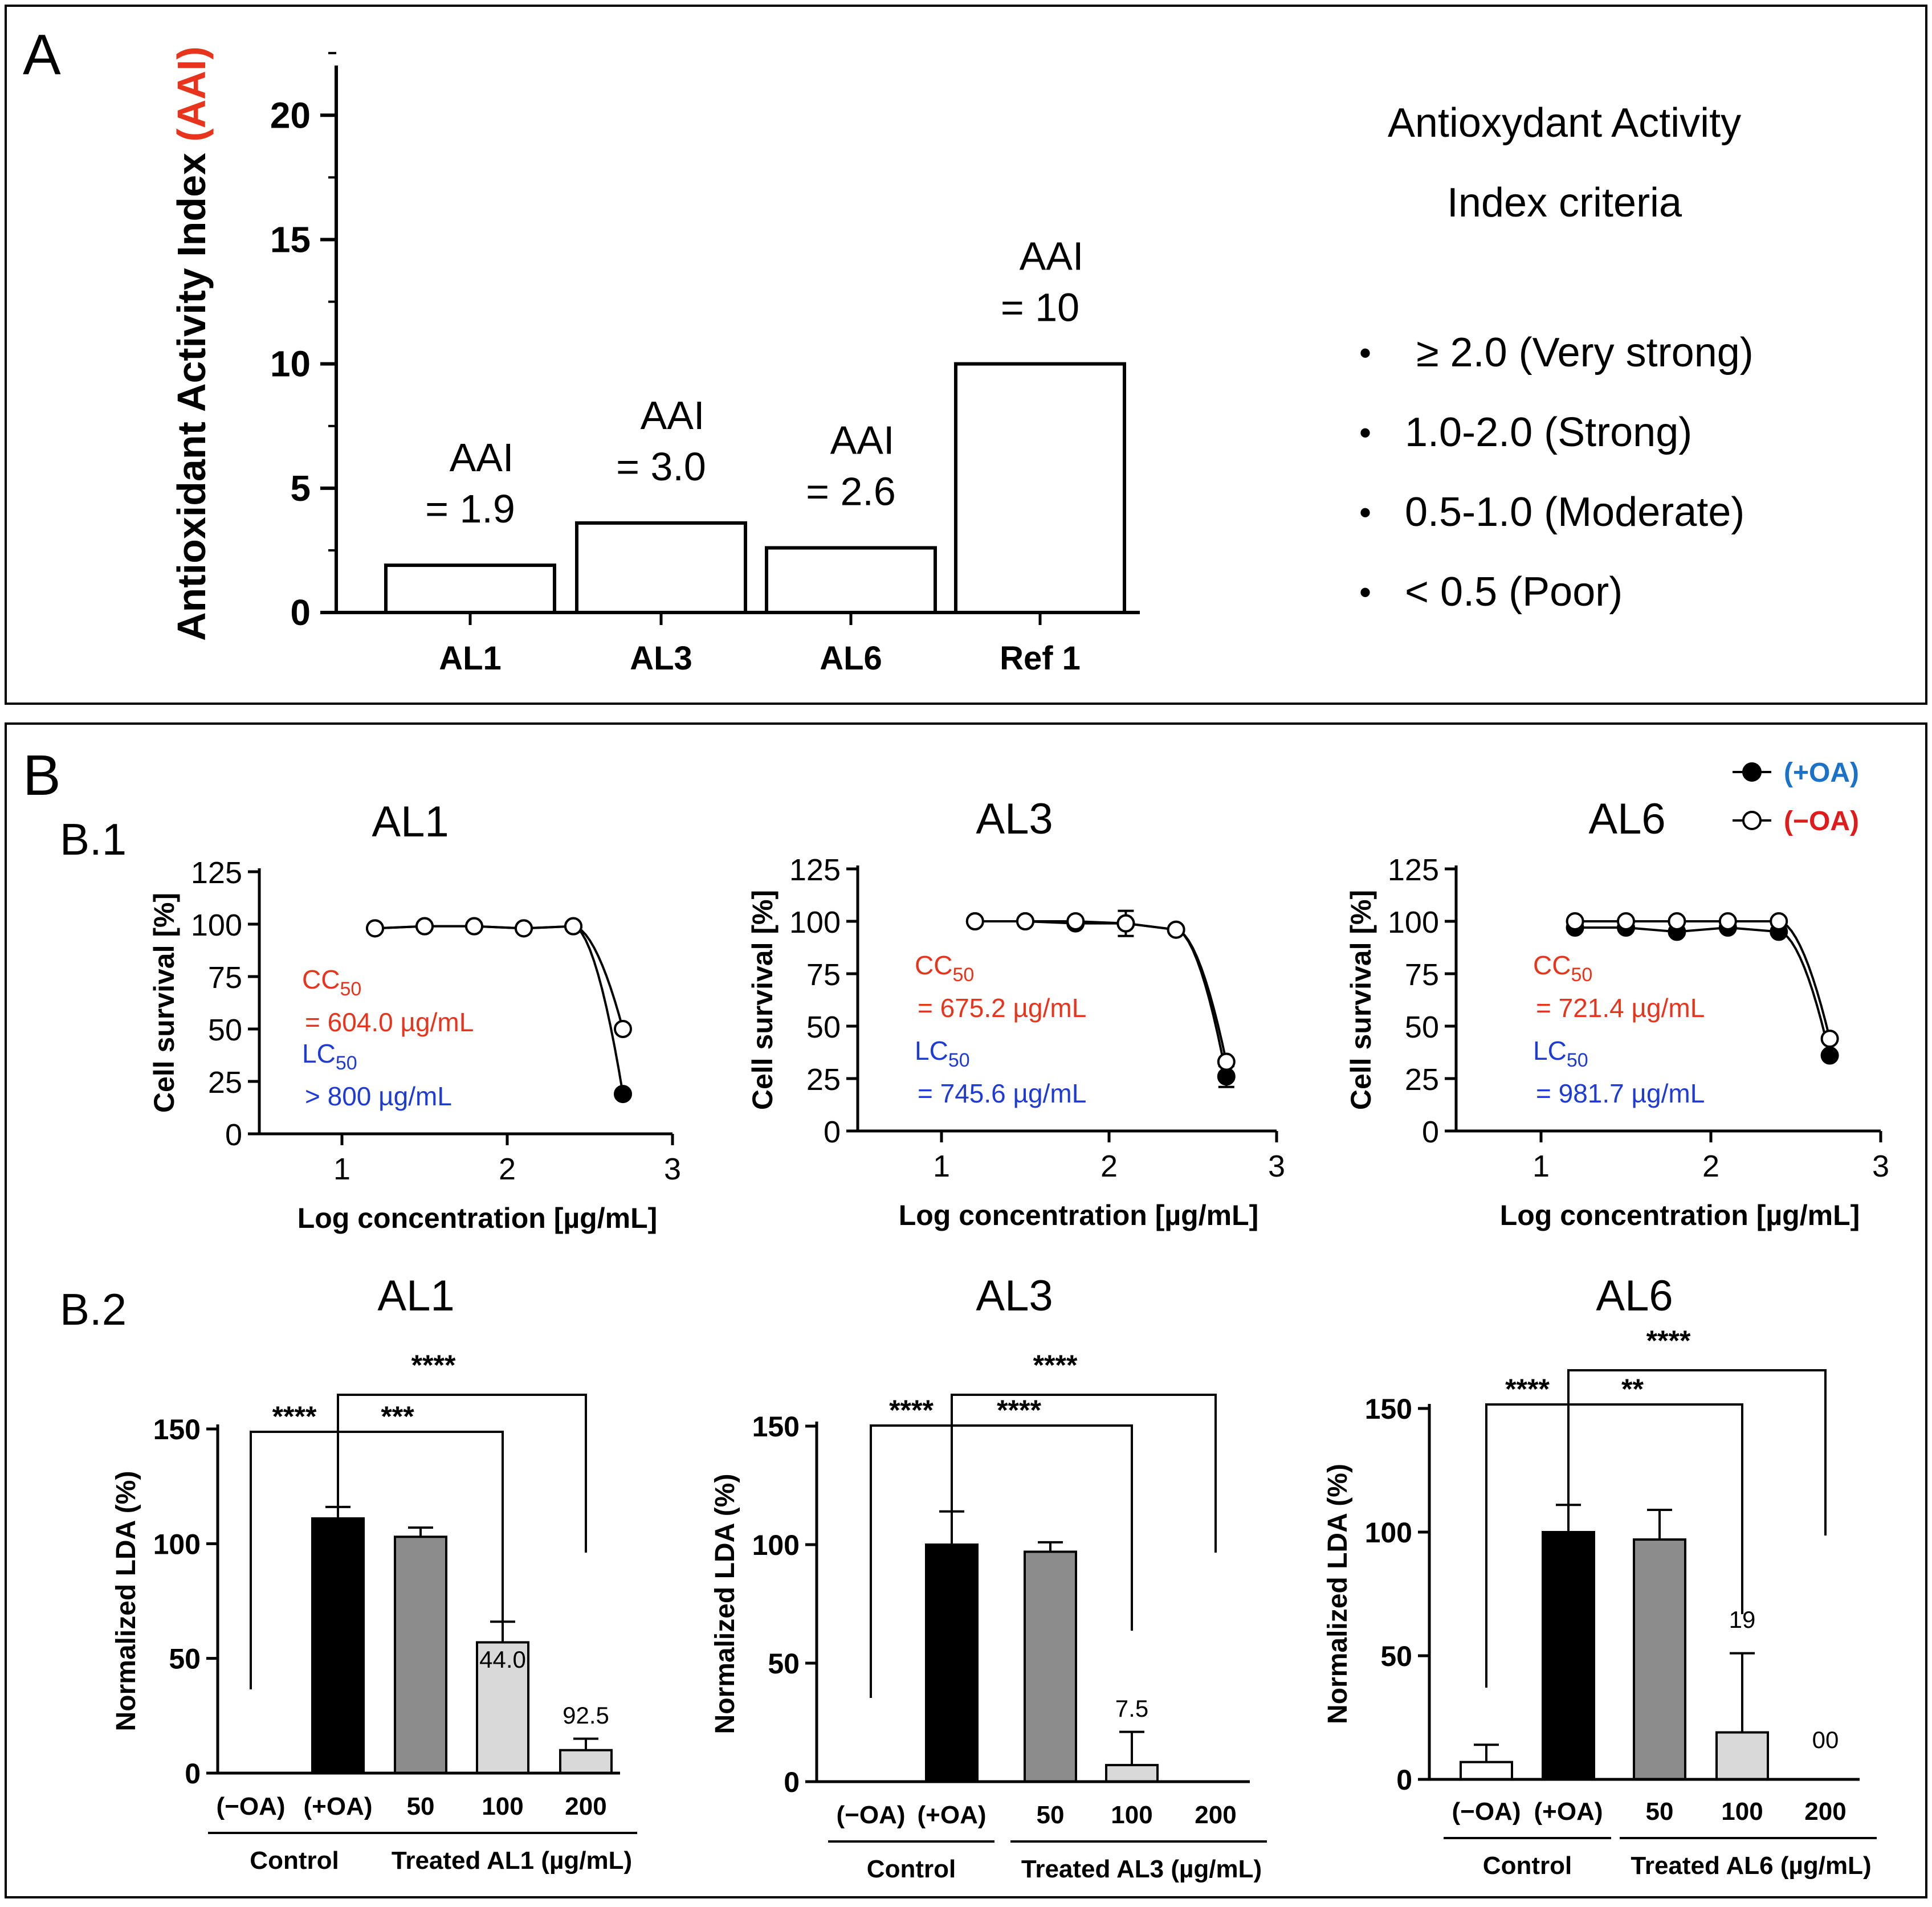 Image resolution: width=1932 pixels, height=1907 pixels. I want to click on legend-minus-oa: (−OA), so click(1821, 821).